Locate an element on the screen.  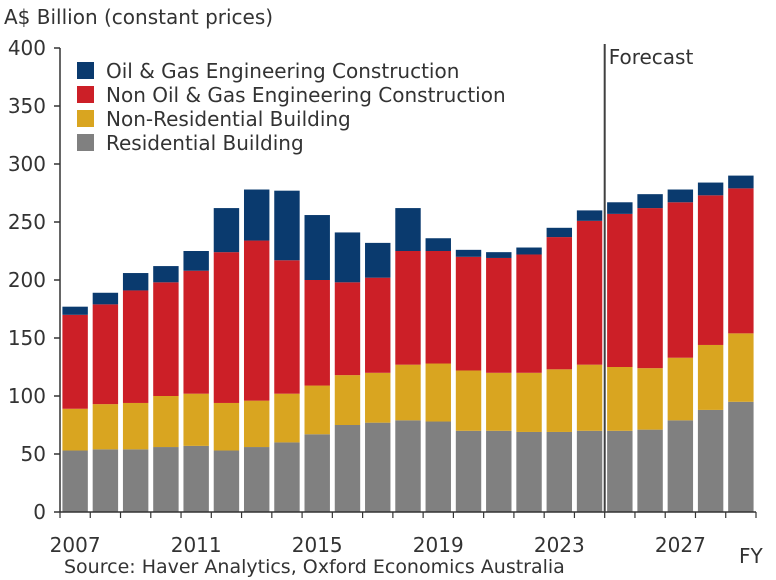
y-tick-label: 50 is located at coordinates (33, 454).